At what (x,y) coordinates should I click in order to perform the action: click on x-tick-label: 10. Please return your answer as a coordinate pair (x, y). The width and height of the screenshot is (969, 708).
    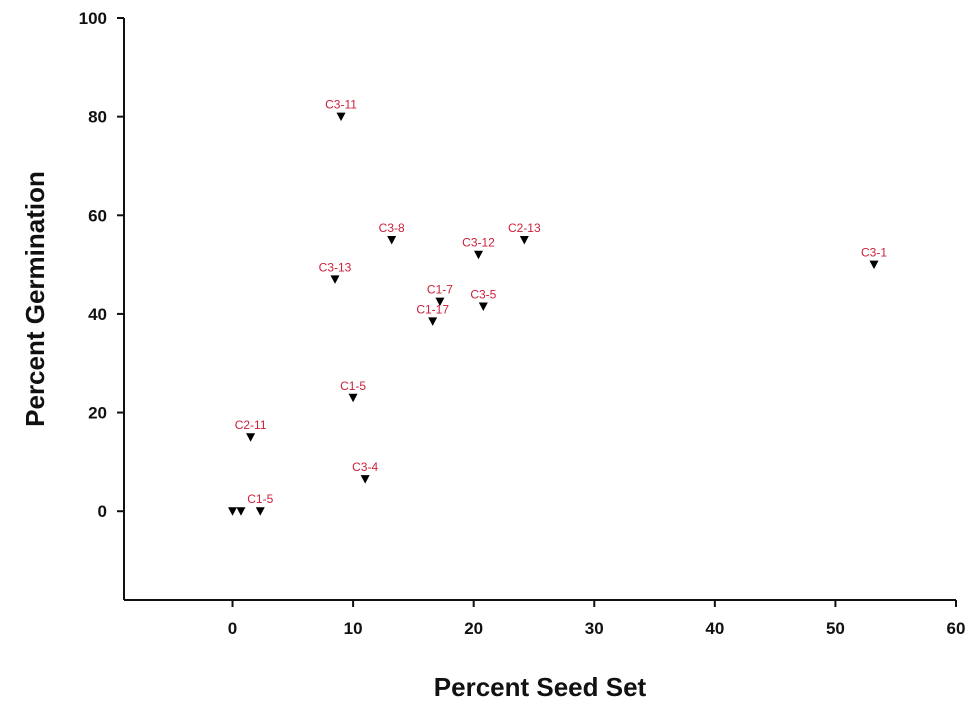
    Looking at the image, I should click on (353, 628).